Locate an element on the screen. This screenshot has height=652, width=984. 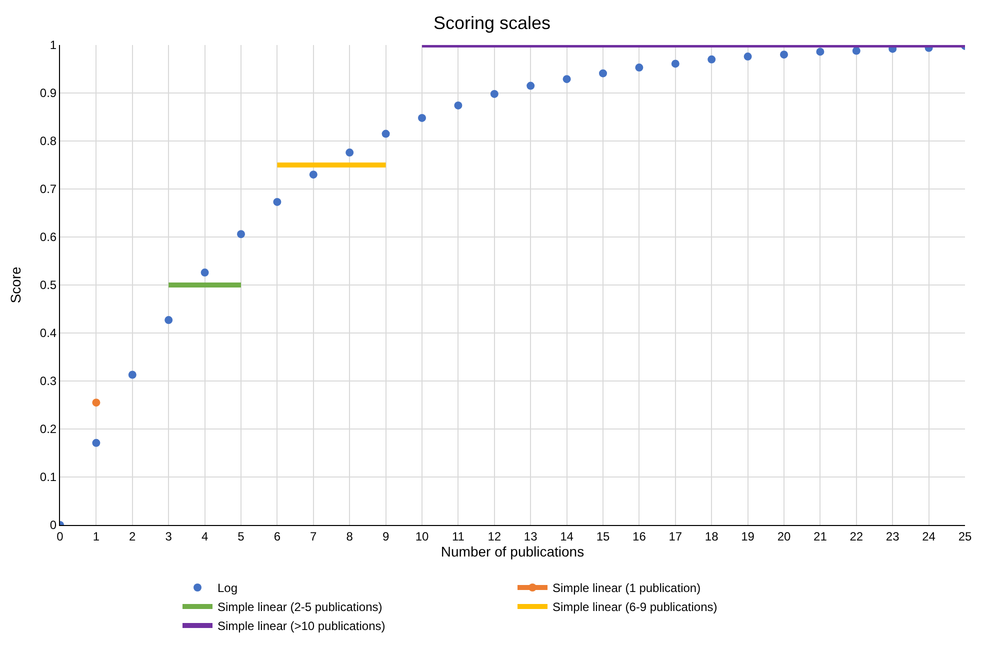
x-tick-label: 9 is located at coordinates (386, 536).